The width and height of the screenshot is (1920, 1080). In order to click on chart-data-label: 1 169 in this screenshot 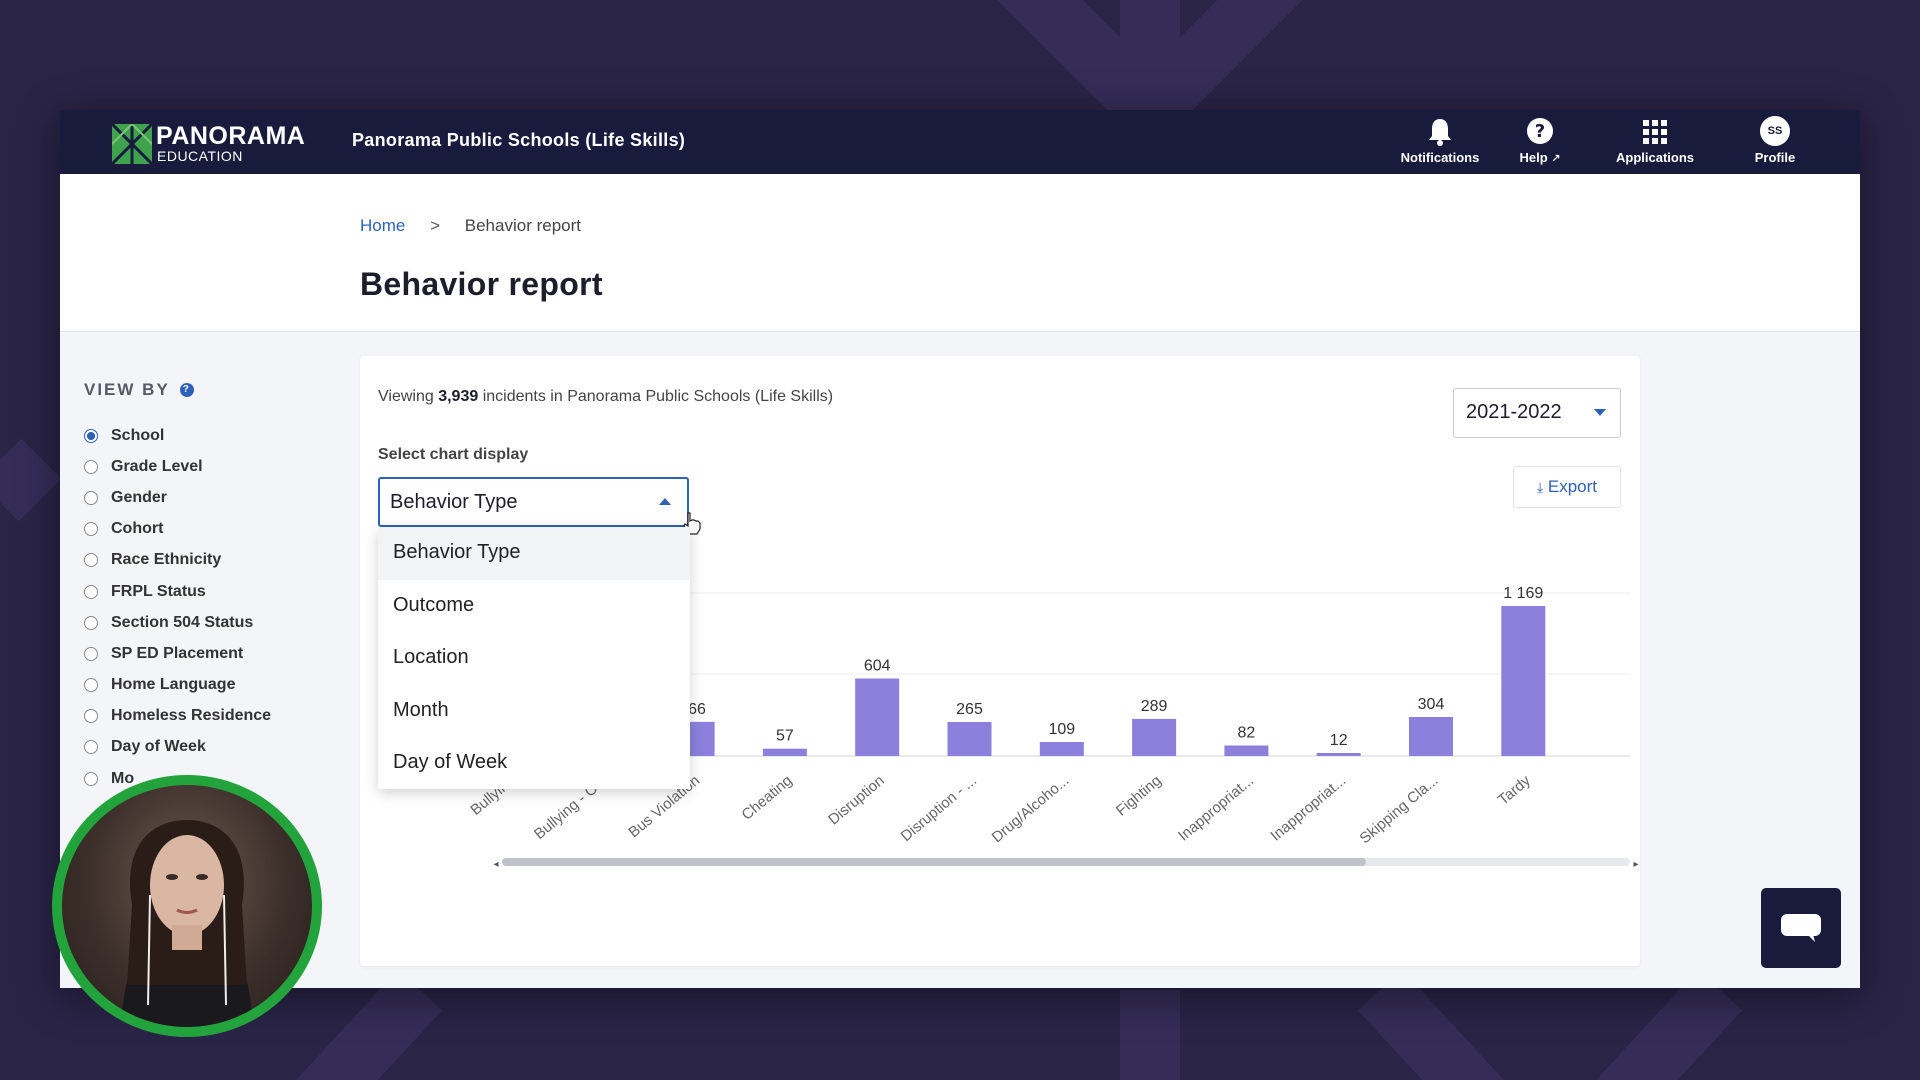, I will do `click(1523, 593)`.